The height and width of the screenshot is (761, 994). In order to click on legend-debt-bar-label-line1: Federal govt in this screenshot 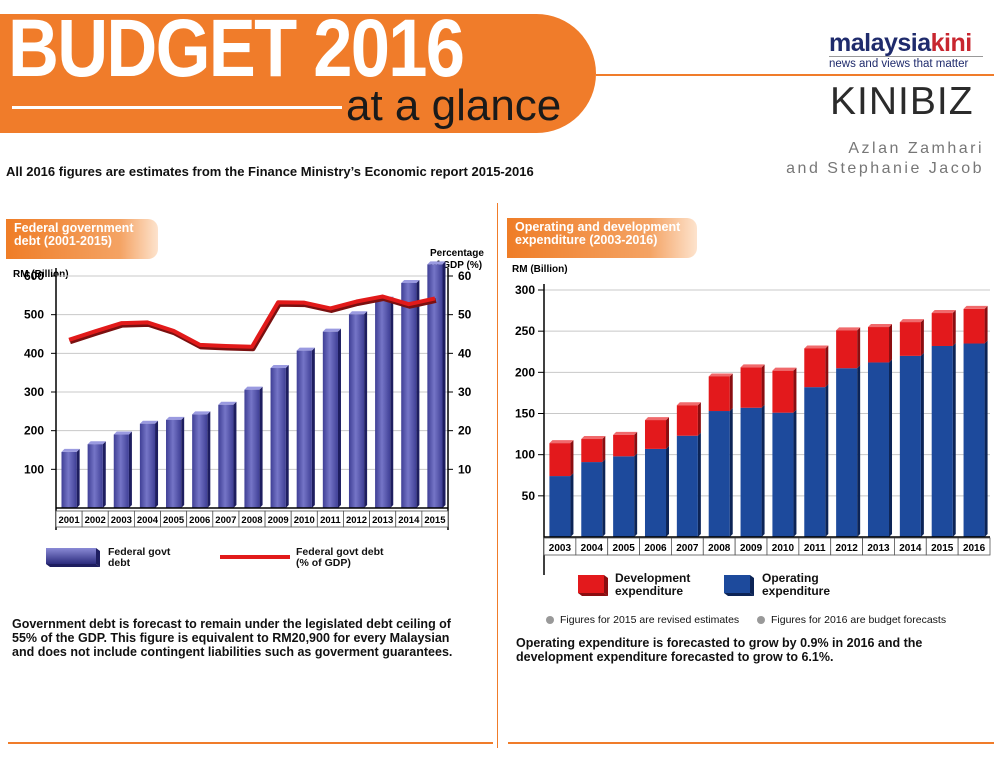, I will do `click(139, 552)`.